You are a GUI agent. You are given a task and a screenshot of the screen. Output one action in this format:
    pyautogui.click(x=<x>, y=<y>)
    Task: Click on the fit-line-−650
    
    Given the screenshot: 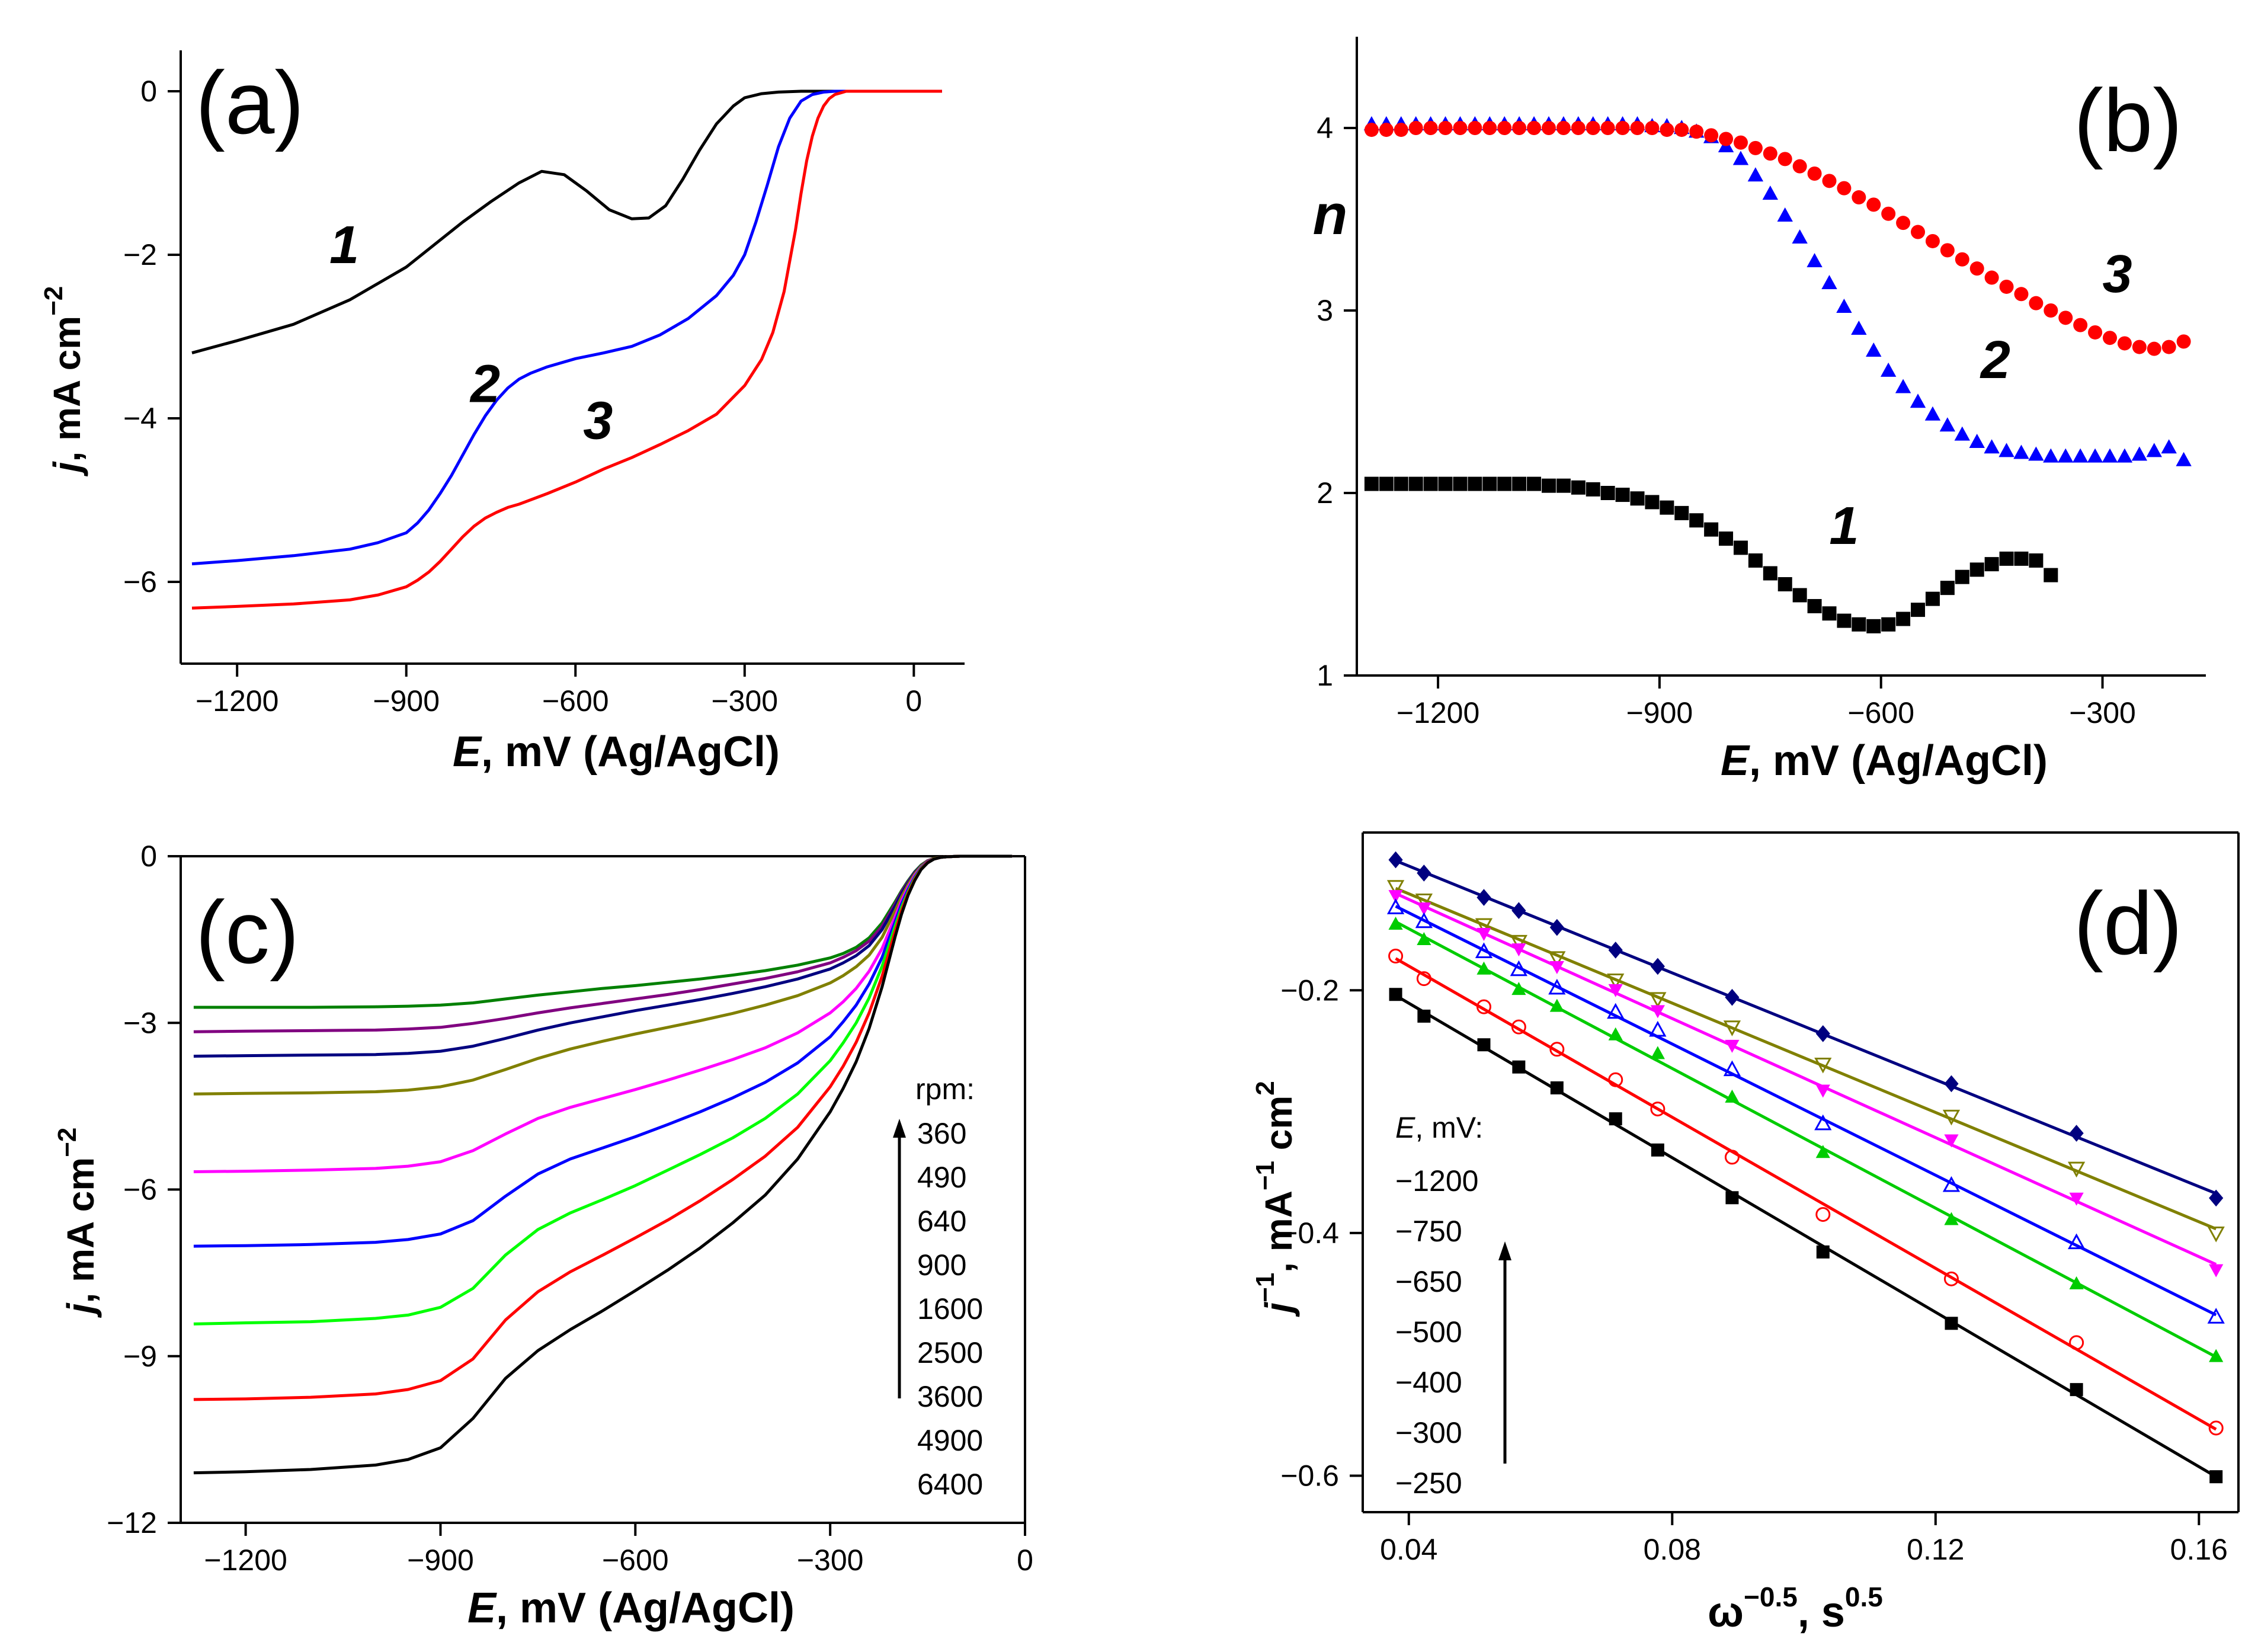 What is the action you would take?
    pyautogui.click(x=1806, y=1079)
    